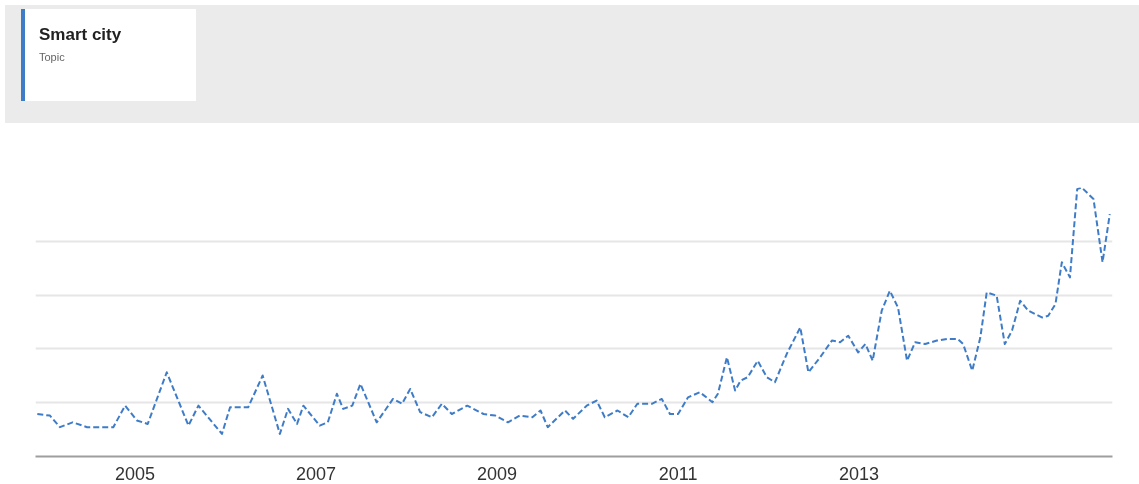  Describe the element at coordinates (81, 35) in the screenshot. I see `text: Smart city` at that location.